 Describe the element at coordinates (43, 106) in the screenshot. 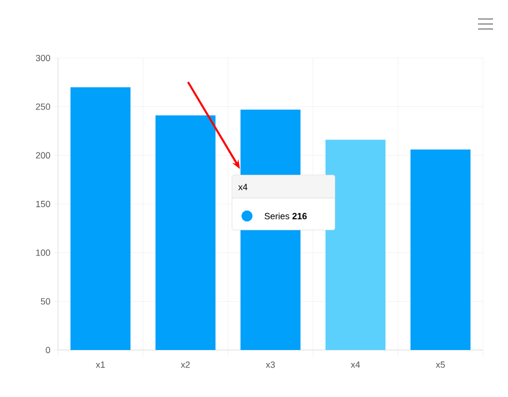

I see `y-tick-label: 250` at that location.